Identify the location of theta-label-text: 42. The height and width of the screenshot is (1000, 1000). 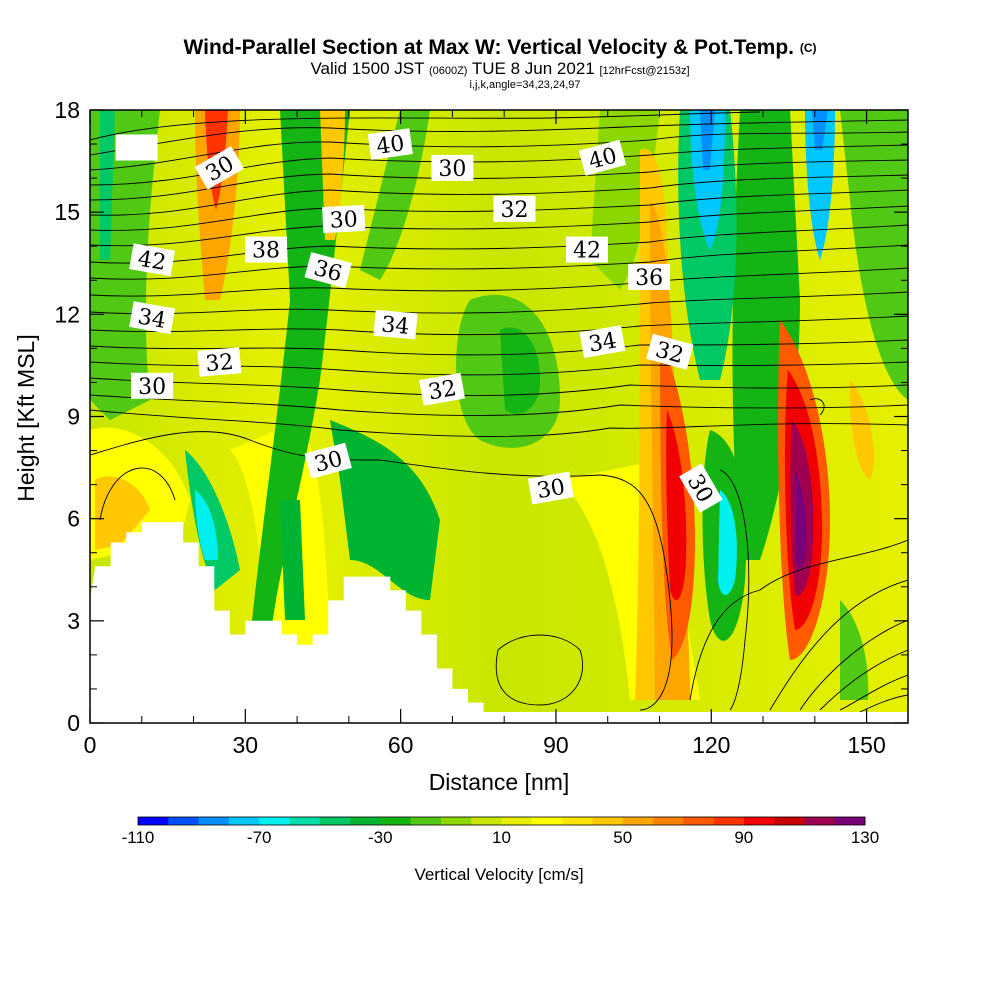
(587, 251).